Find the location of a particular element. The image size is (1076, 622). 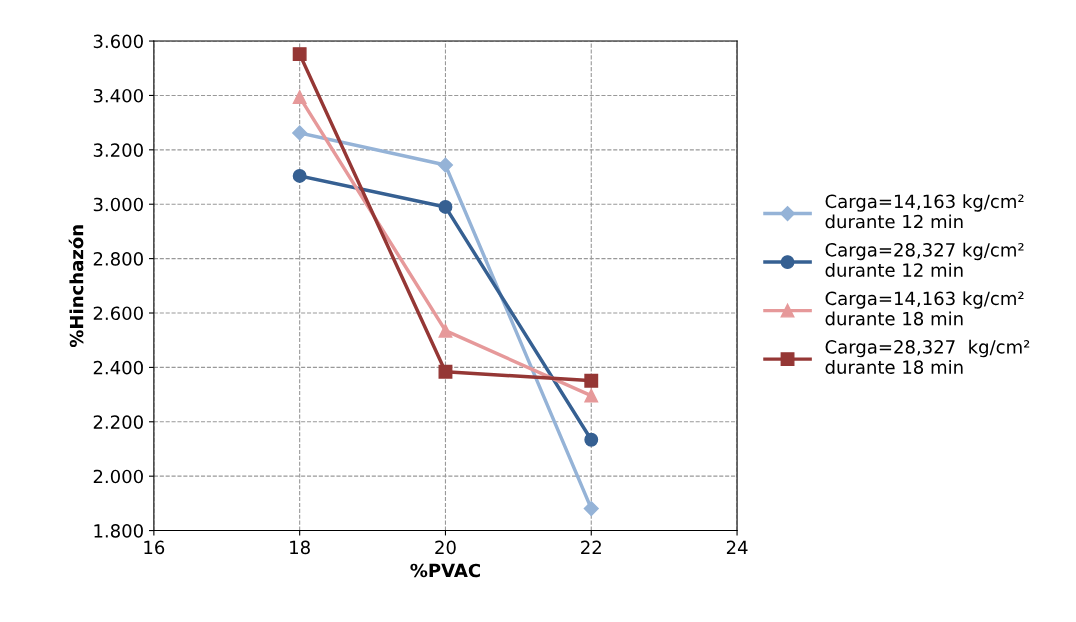

y-tick-label: 2.400 is located at coordinates (118, 367).